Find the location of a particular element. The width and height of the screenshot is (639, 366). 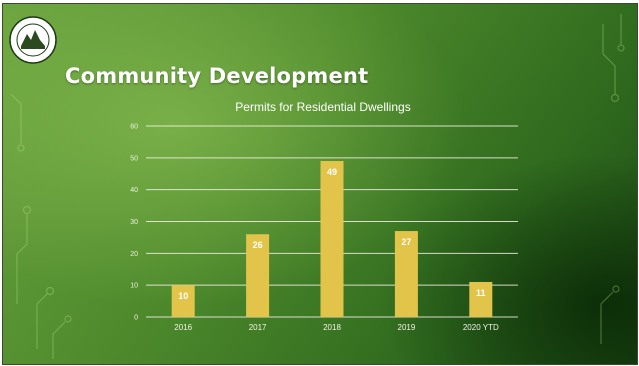

y-tick-label: 10 is located at coordinates (134, 286).